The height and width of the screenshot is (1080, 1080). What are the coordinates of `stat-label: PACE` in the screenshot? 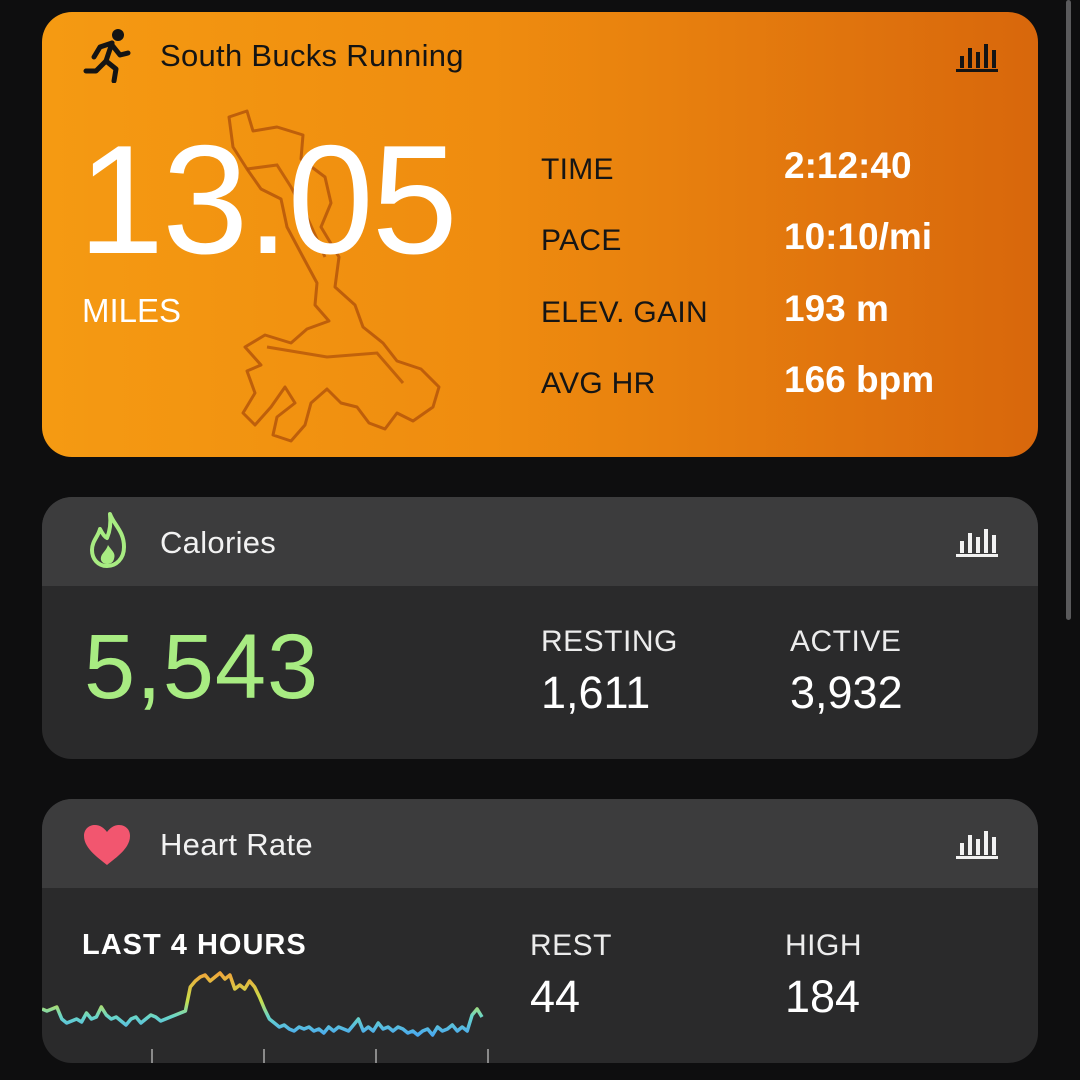 It's located at (581, 240).